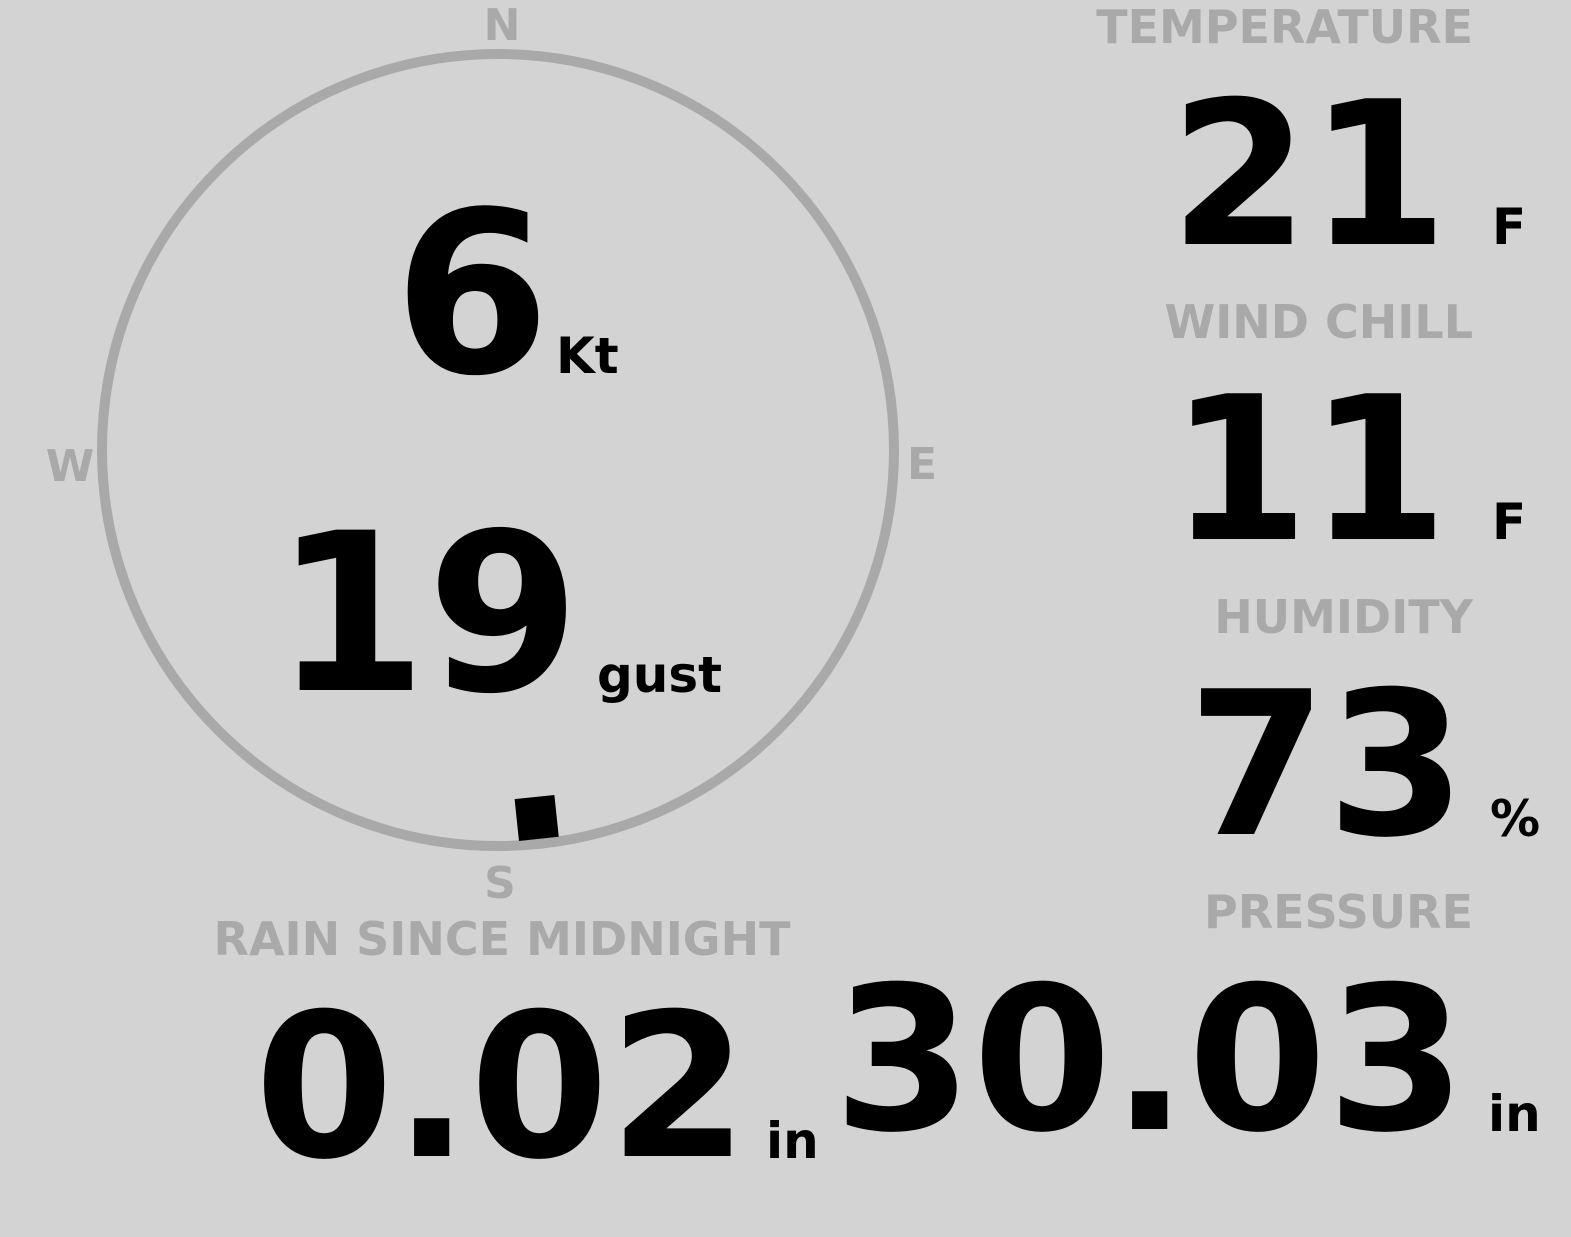  Describe the element at coordinates (503, 939) in the screenshot. I see `rain-label: RAIN SINCE MIDNIGHT` at that location.